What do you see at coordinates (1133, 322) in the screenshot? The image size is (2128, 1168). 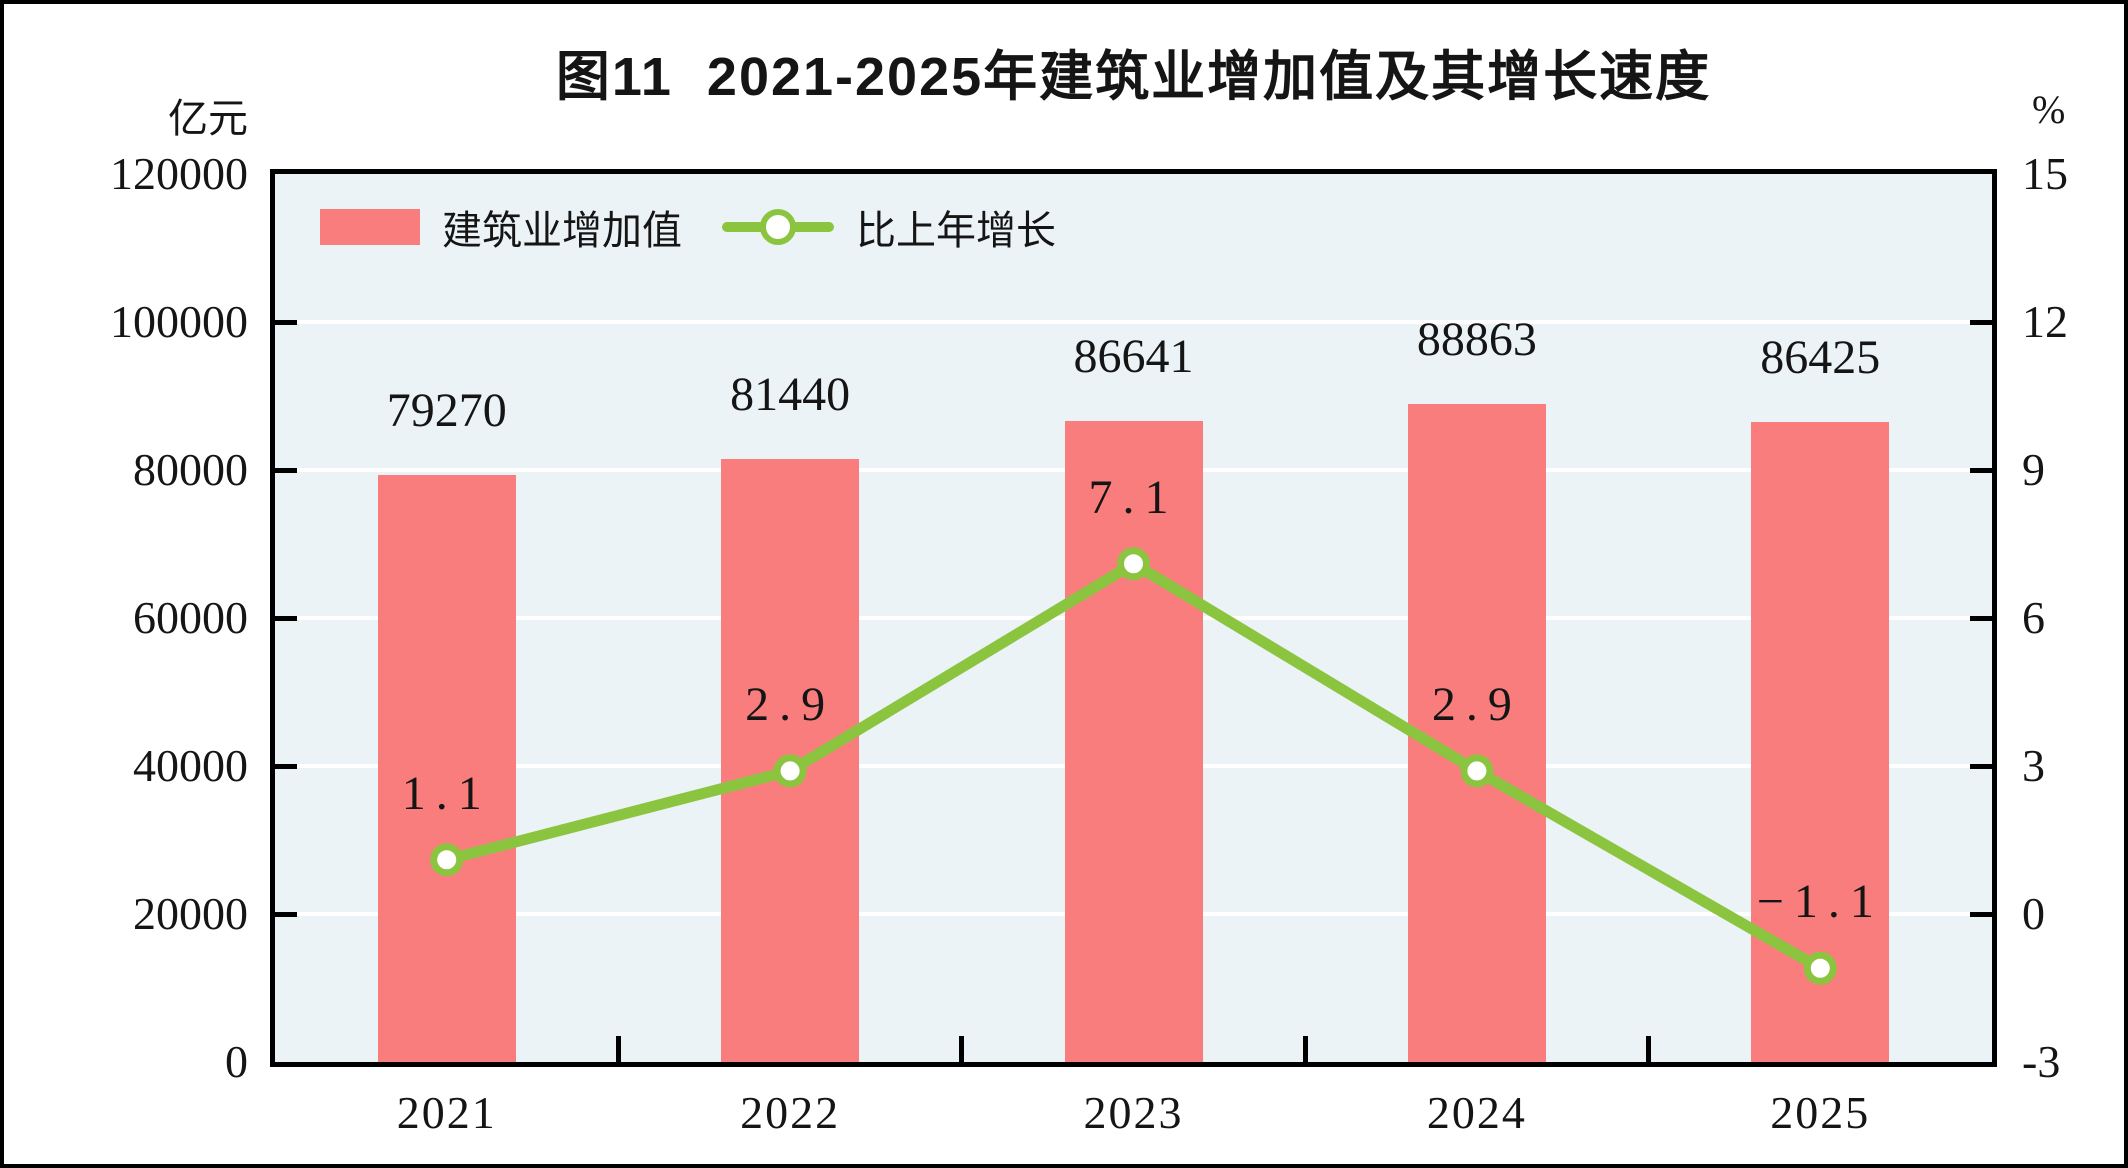 I see `gridline` at bounding box center [1133, 322].